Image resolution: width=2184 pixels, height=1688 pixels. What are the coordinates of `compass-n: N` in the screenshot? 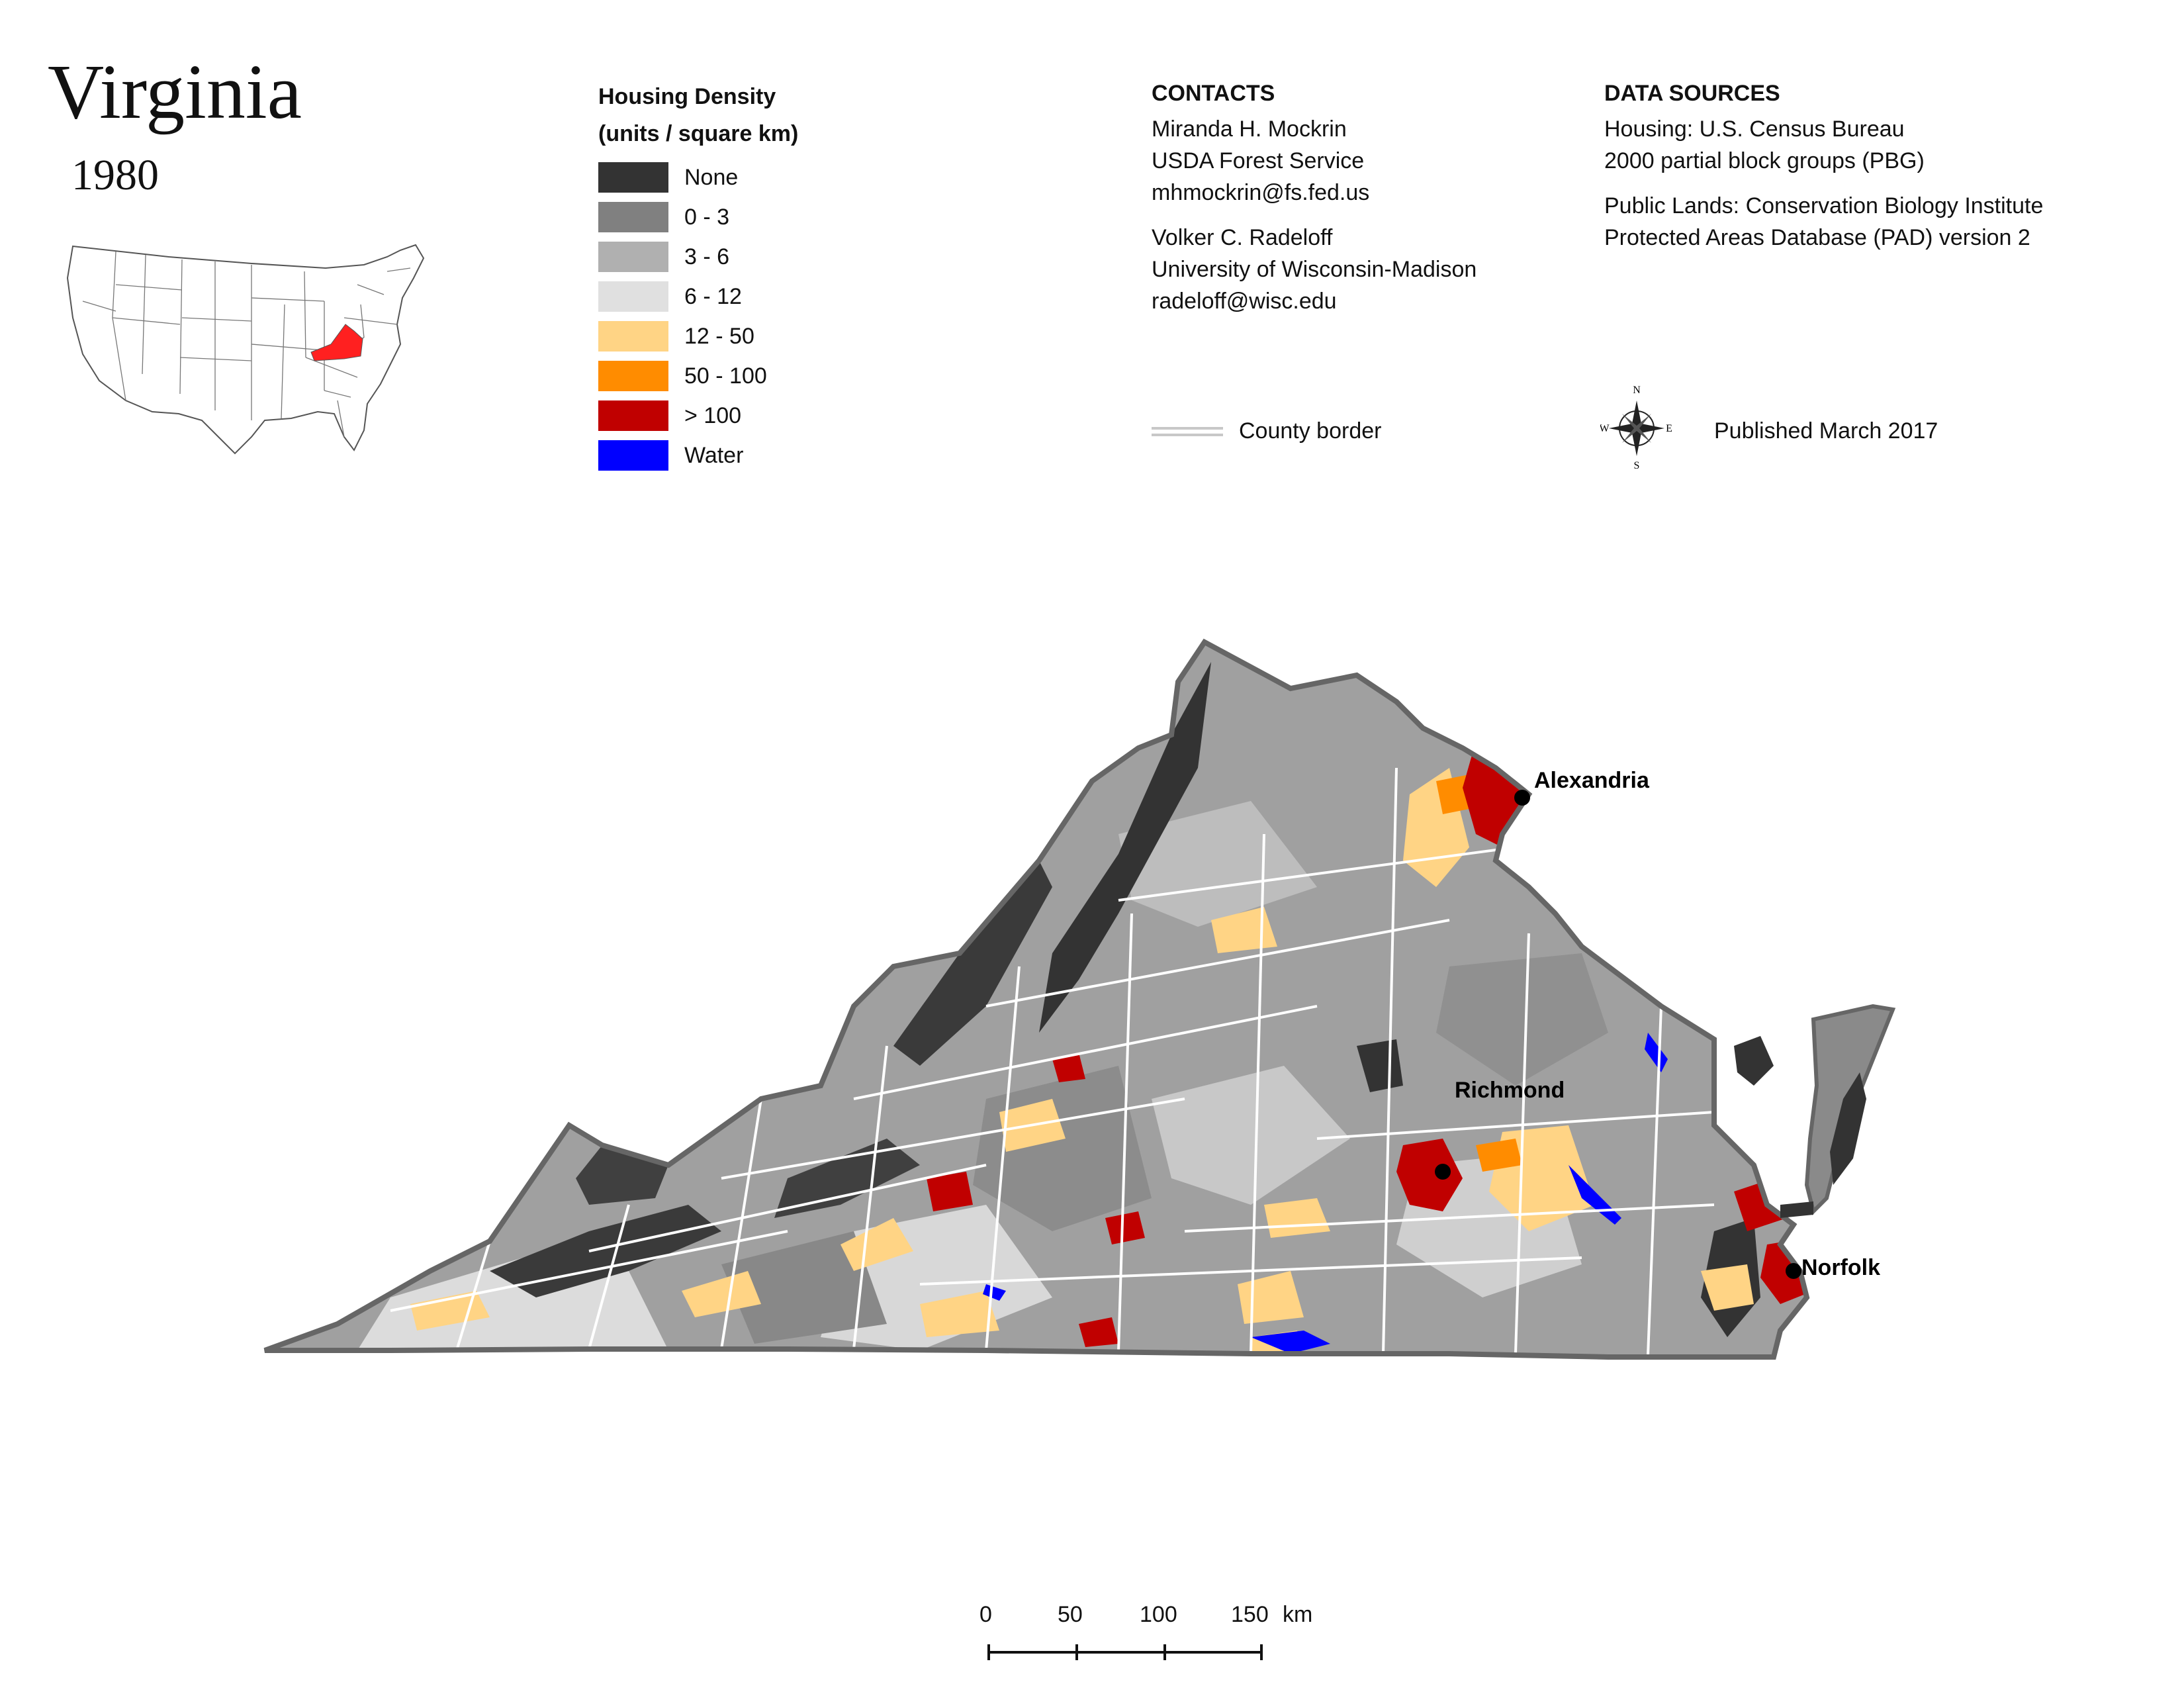 It's located at (1637, 390).